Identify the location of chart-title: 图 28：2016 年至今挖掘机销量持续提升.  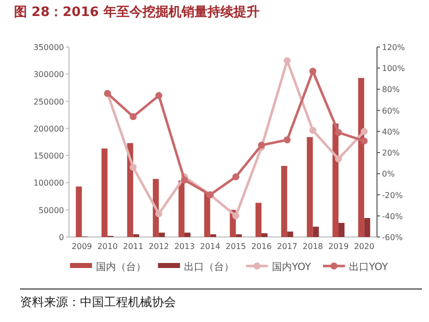
(137, 12).